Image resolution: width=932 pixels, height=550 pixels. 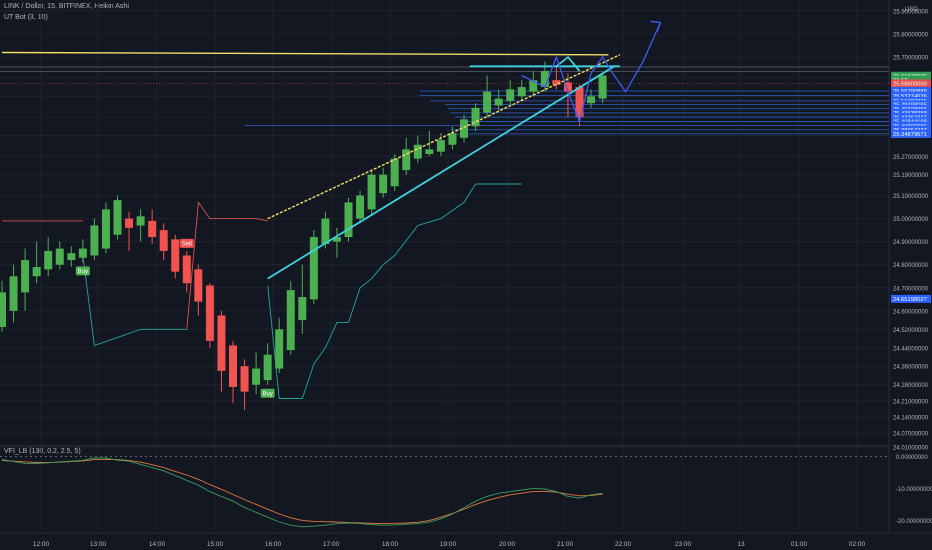 I want to click on trendline-yellow-horizontal, so click(x=305, y=53).